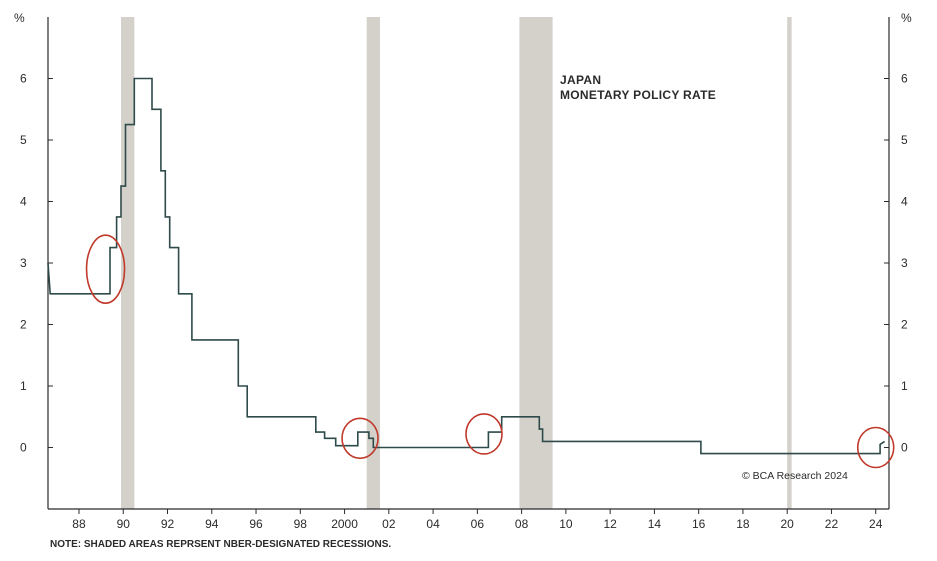  I want to click on y-tick-label-left-0: 0, so click(23, 448).